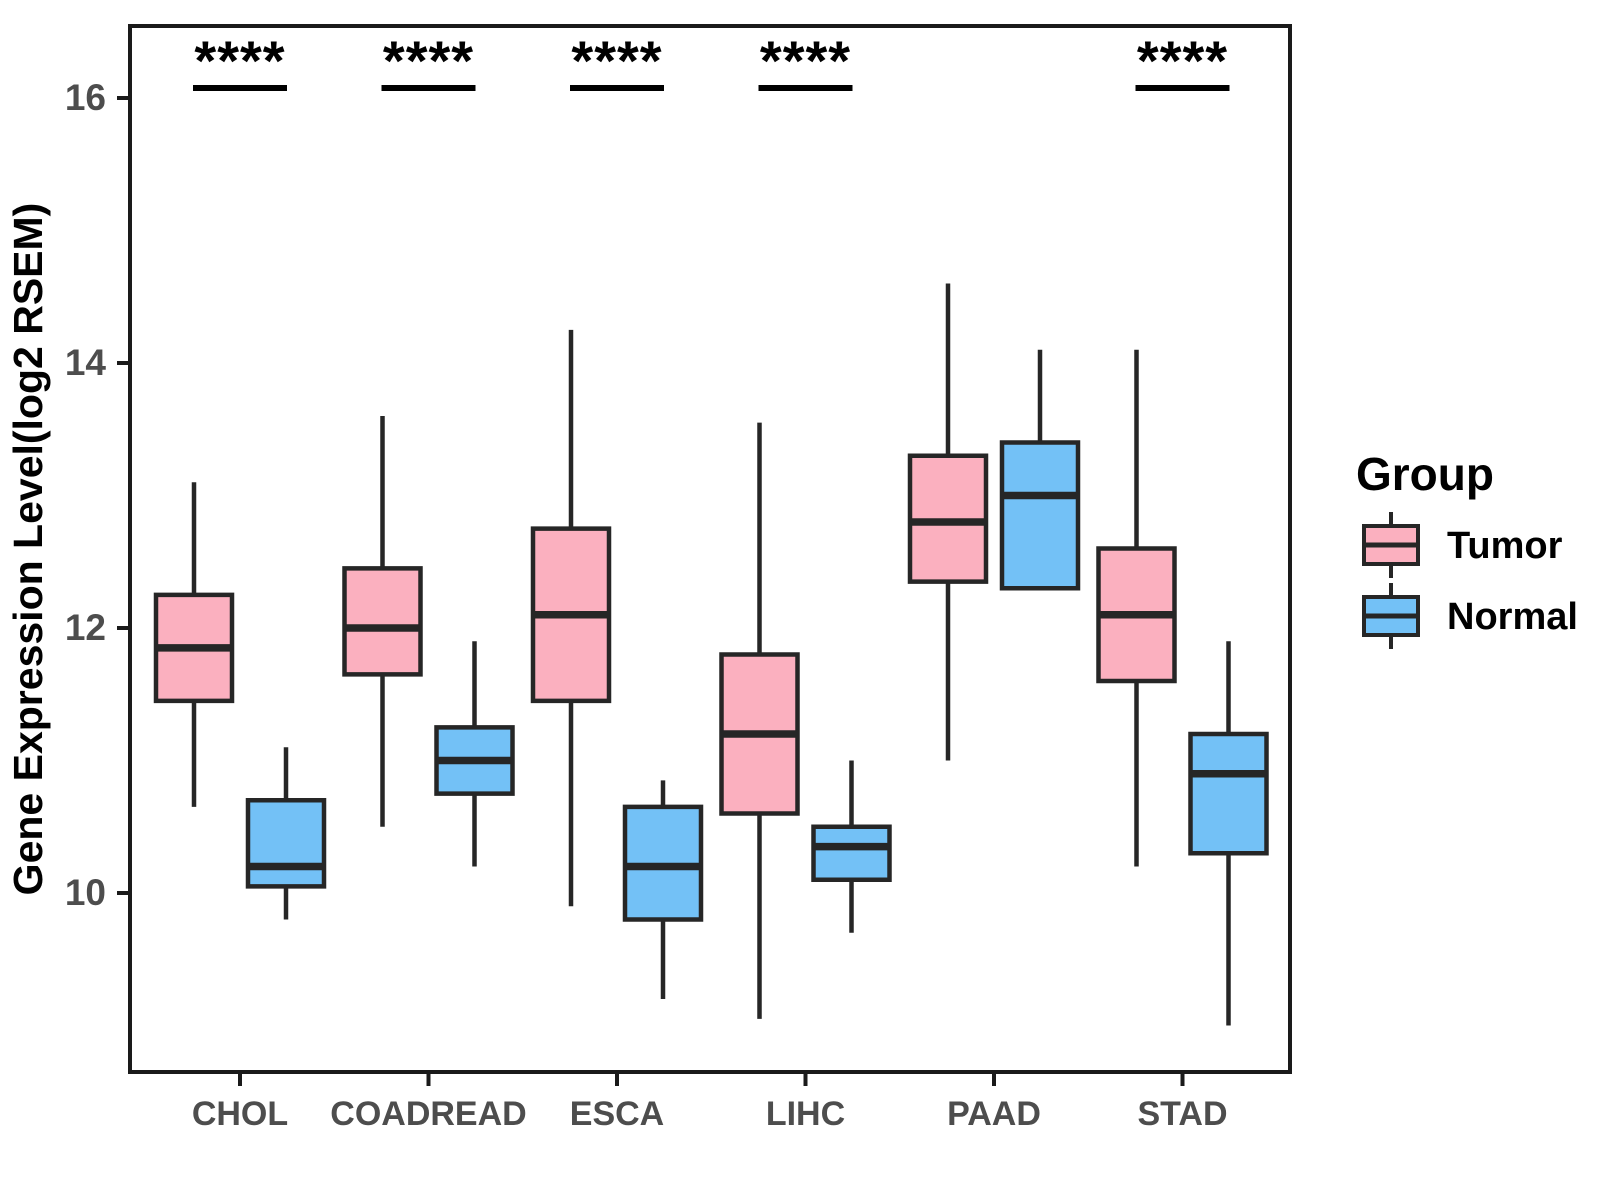  Describe the element at coordinates (474, 754) in the screenshot. I see `box-group-normal-COADREAD` at that location.